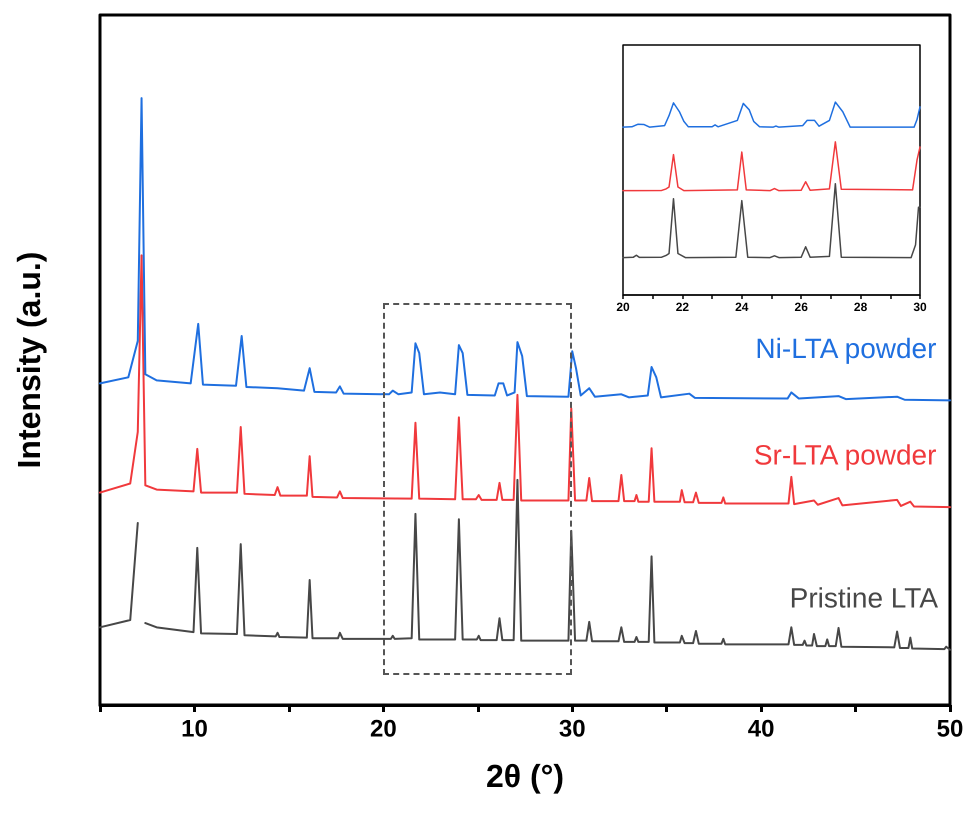 The image size is (976, 837). I want to click on x-tick-label: 28, so click(861, 307).